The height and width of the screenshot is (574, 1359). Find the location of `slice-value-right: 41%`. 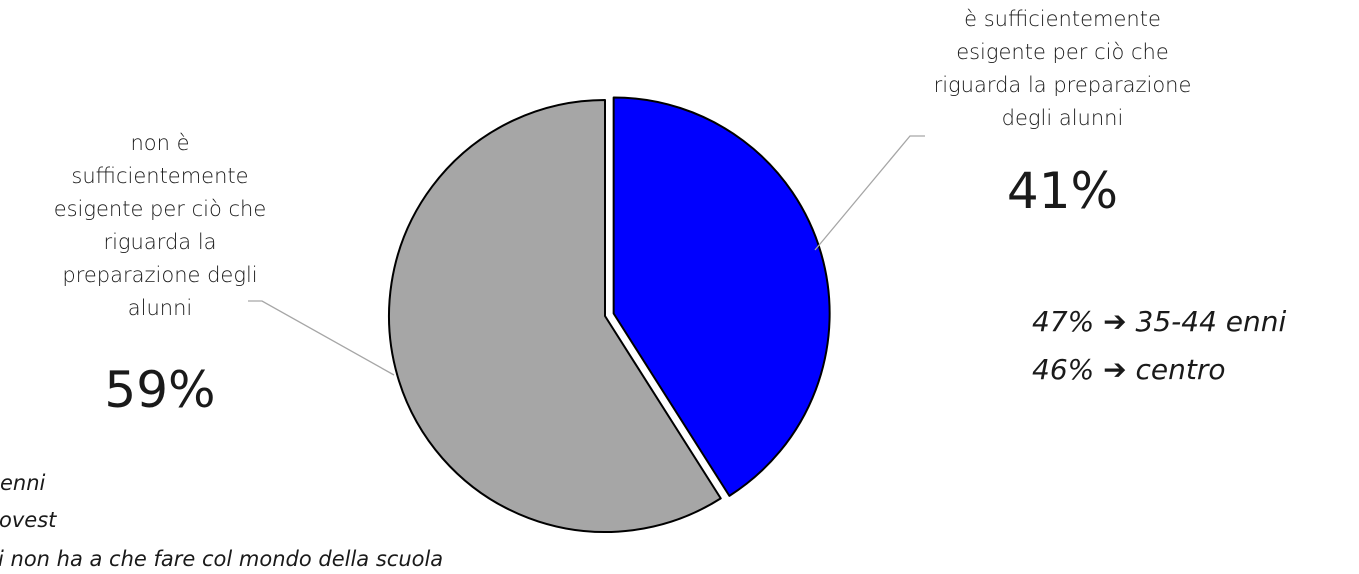

slice-value-right: 41% is located at coordinates (1062, 191).